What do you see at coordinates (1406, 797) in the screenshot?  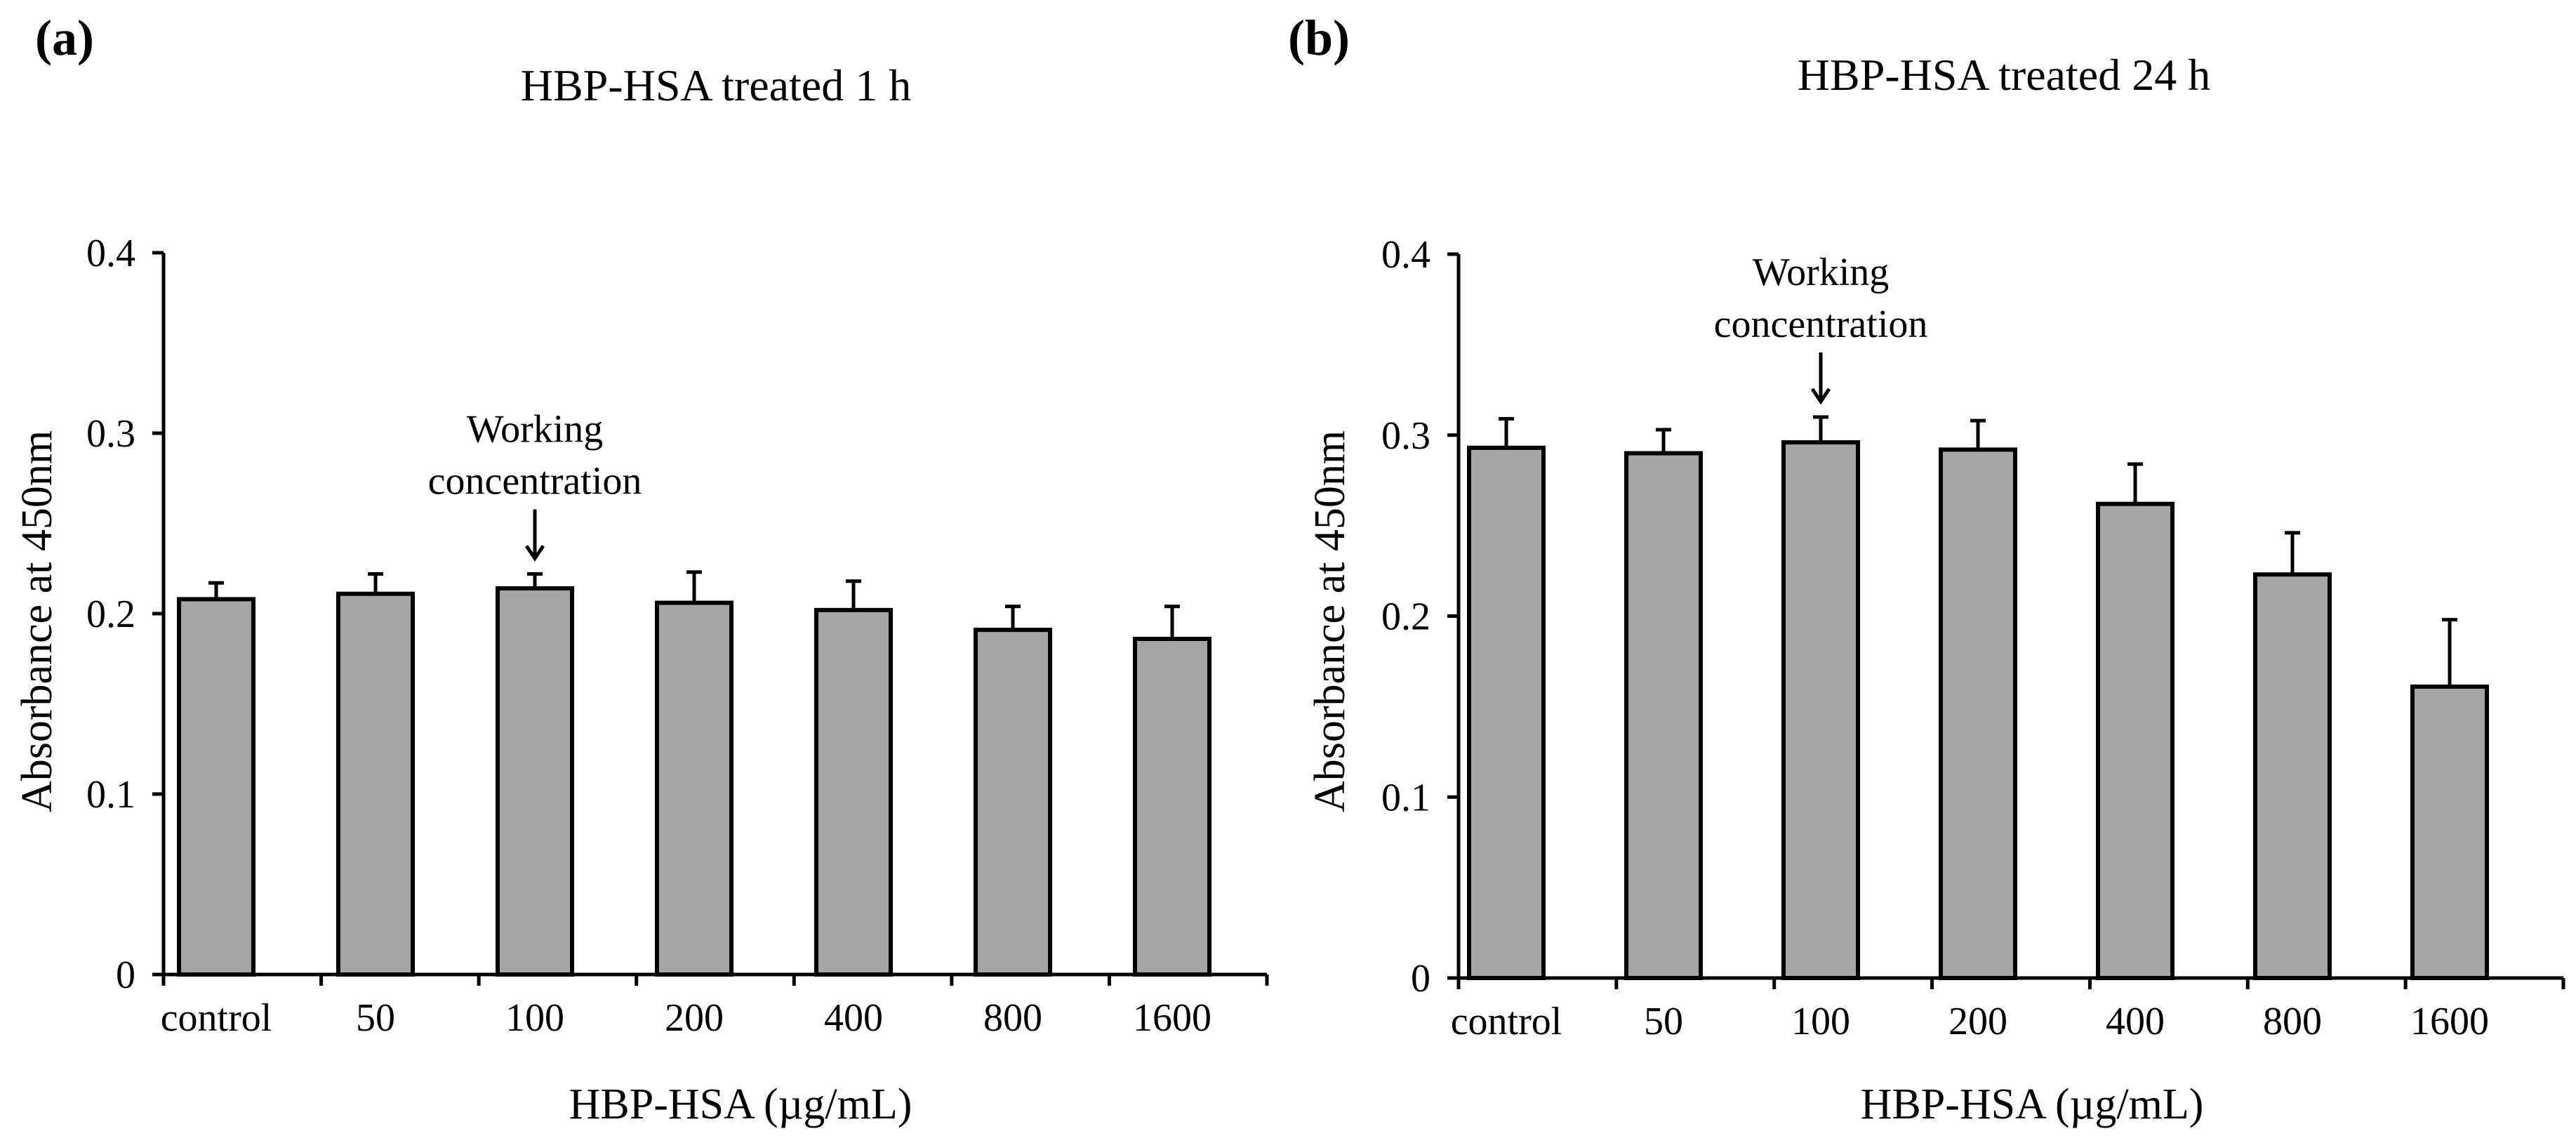 I see `panel-b-y-tick-label: 0.1` at bounding box center [1406, 797].